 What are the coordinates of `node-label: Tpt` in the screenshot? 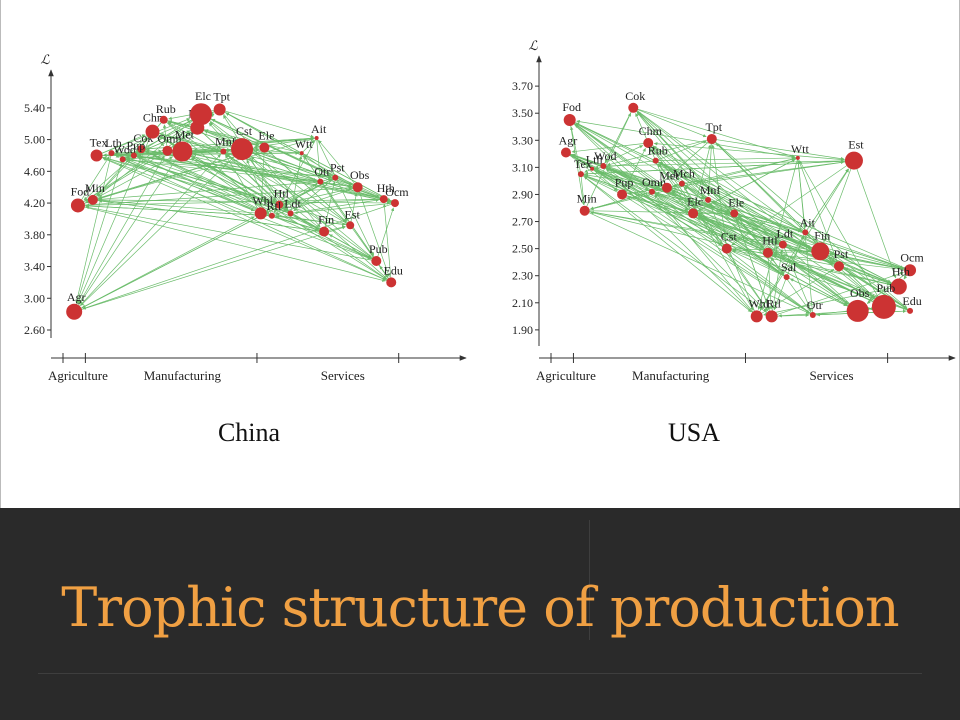 It's located at (713, 127).